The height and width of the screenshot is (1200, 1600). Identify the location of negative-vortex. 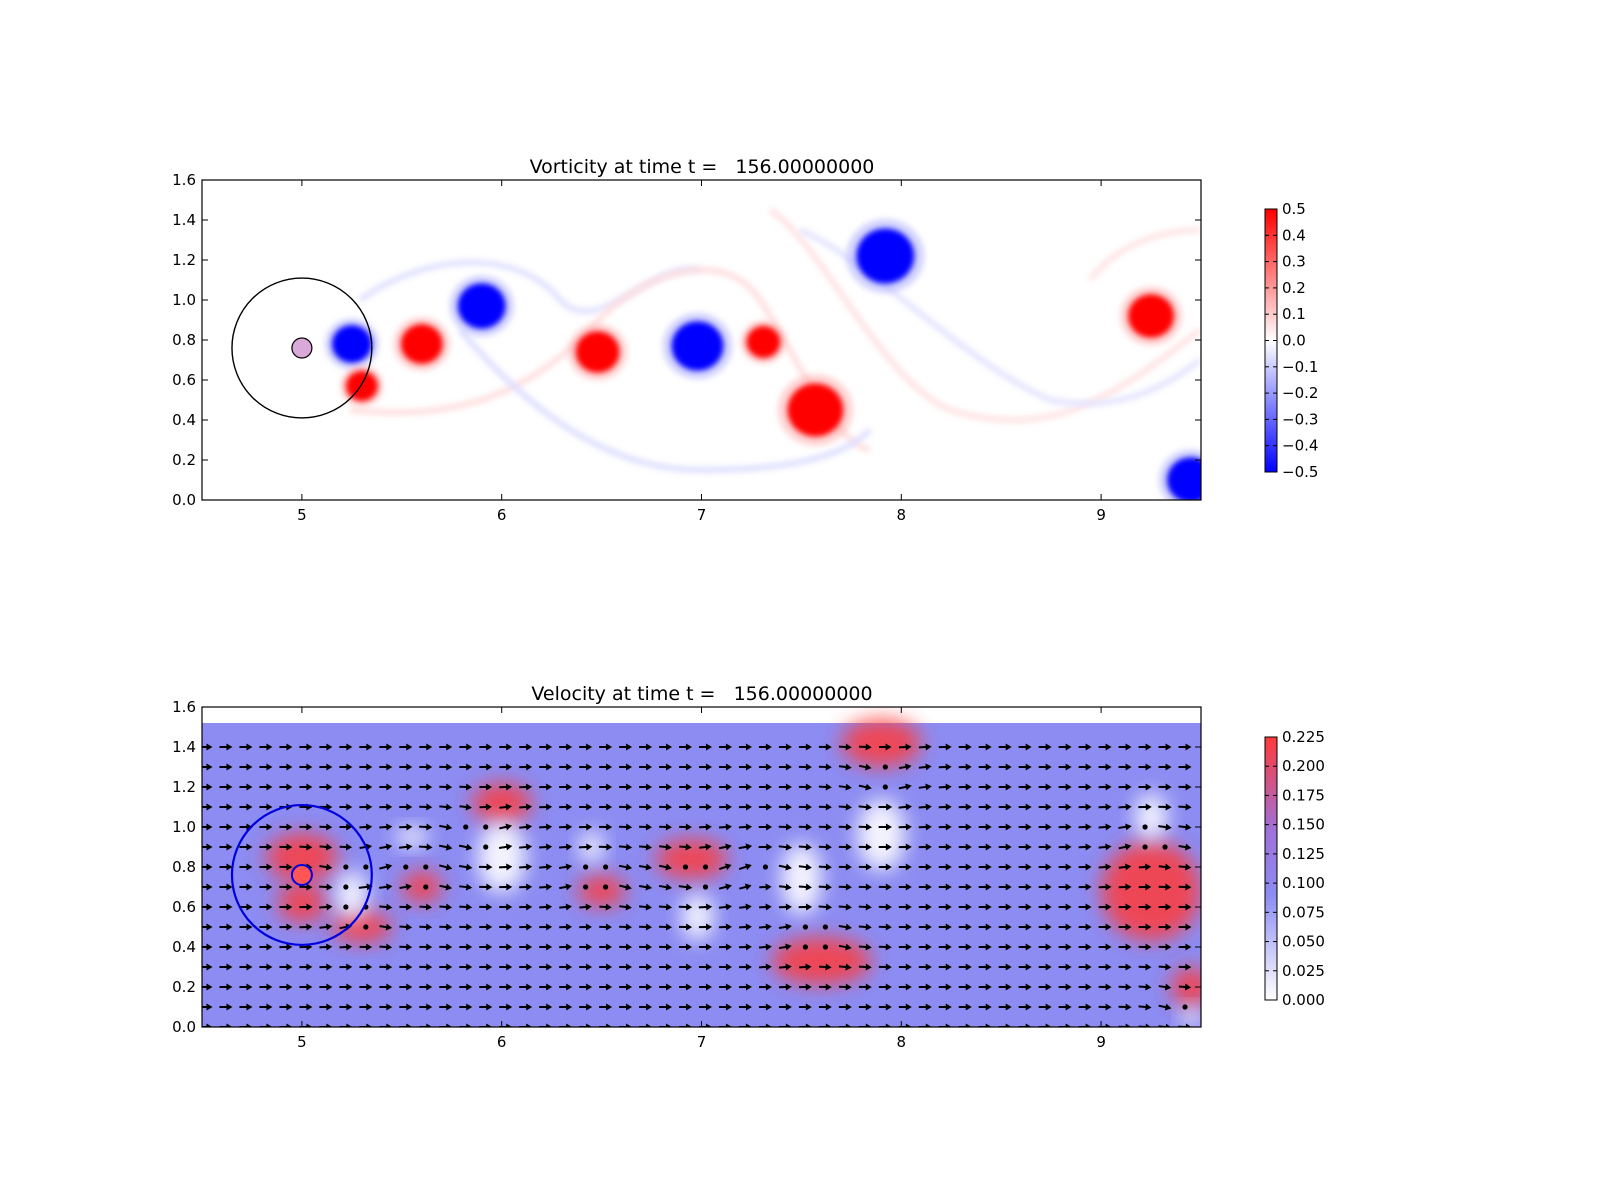
(1184, 478).